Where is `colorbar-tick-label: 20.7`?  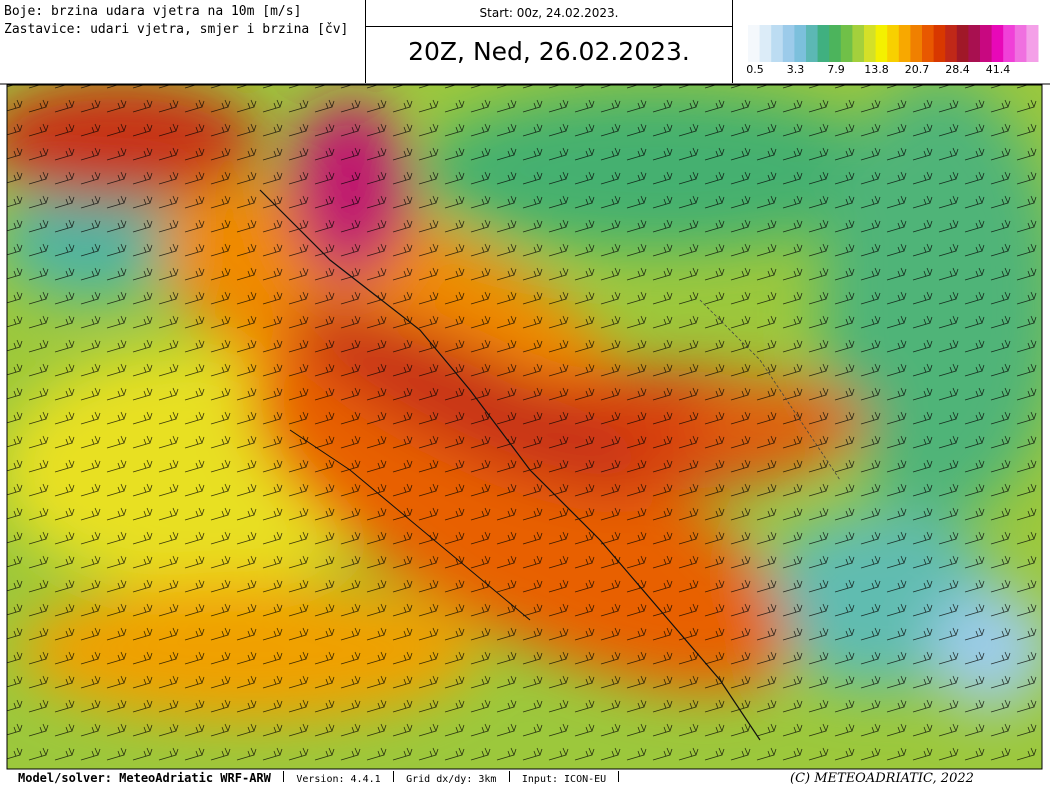
colorbar-tick-label: 20.7 is located at coordinates (917, 69).